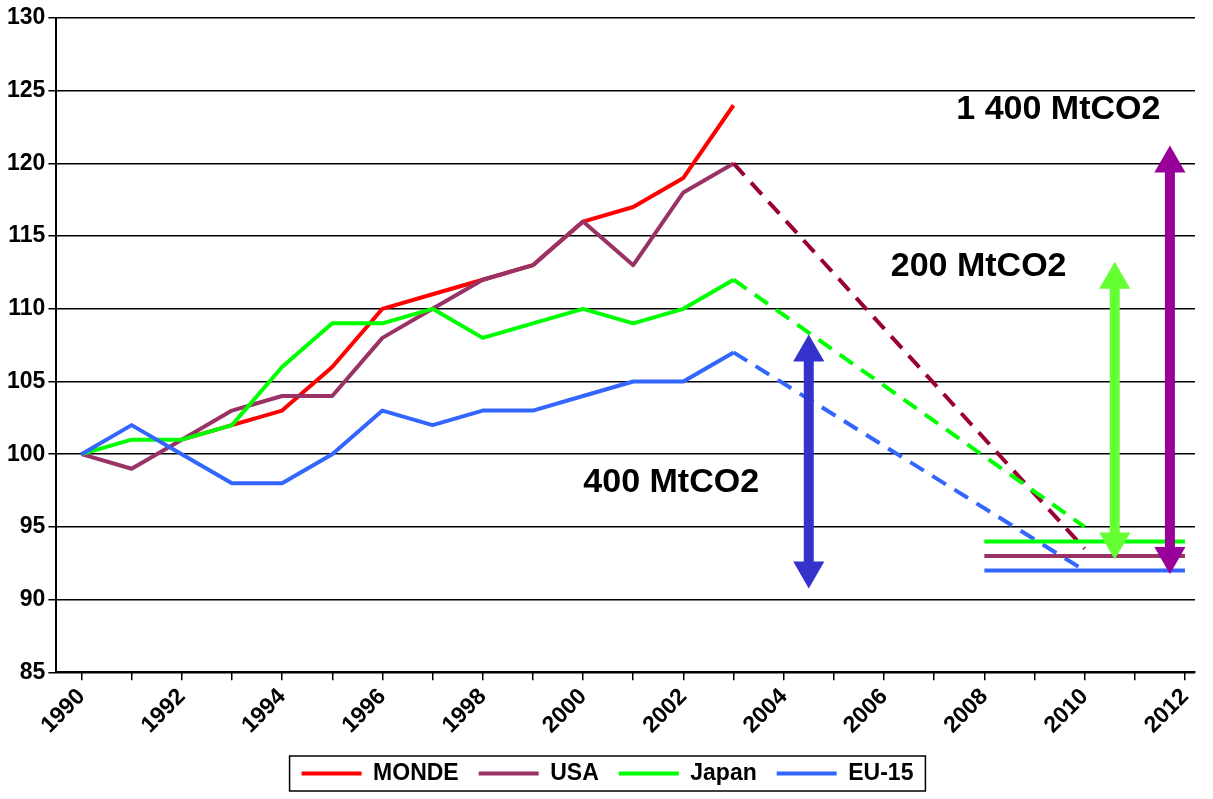  Describe the element at coordinates (881, 771) in the screenshot. I see `legend-label: EU-15` at that location.